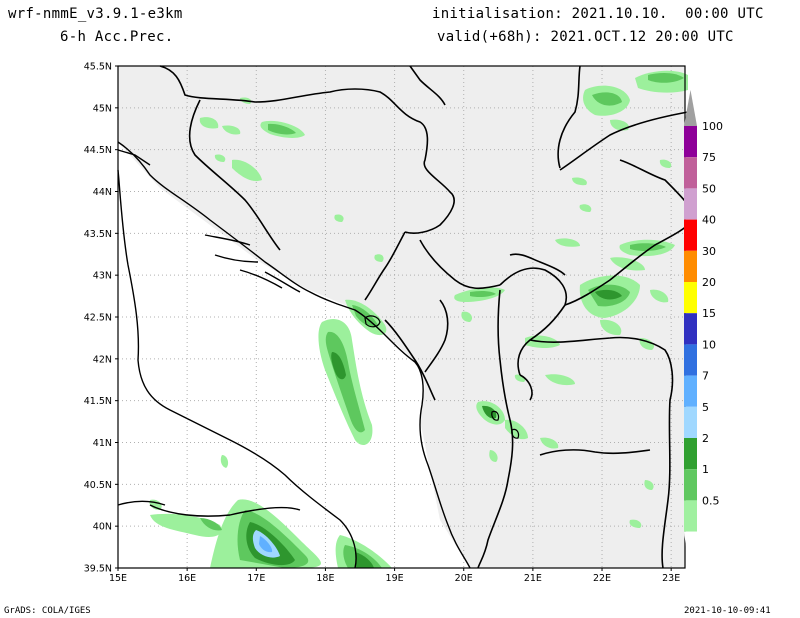 This screenshot has height=618, width=800. I want to click on lon-label: 17E, so click(256, 578).